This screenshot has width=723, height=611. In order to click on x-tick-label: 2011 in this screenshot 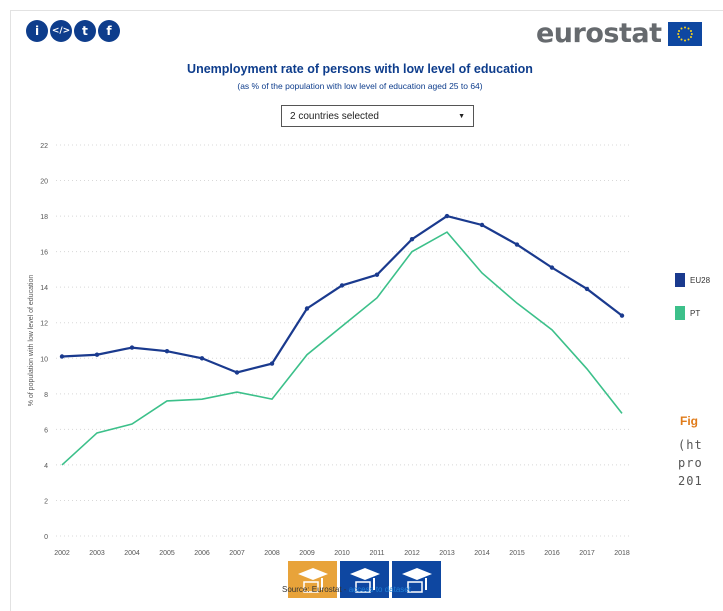, I will do `click(376, 552)`.